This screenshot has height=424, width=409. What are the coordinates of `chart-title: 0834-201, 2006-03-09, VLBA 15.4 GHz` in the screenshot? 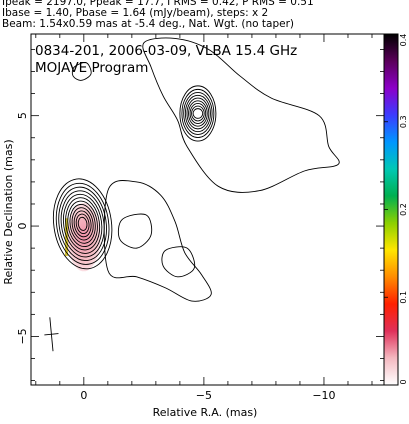 It's located at (166, 51).